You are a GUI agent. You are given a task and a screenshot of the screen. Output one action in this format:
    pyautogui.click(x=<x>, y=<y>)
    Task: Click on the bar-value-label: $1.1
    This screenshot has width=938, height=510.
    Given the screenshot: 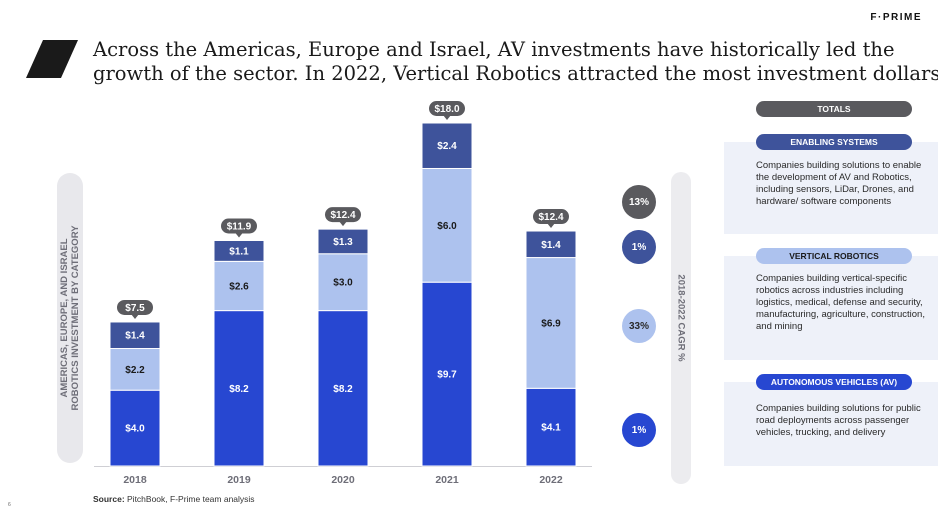 What is the action you would take?
    pyautogui.click(x=239, y=251)
    